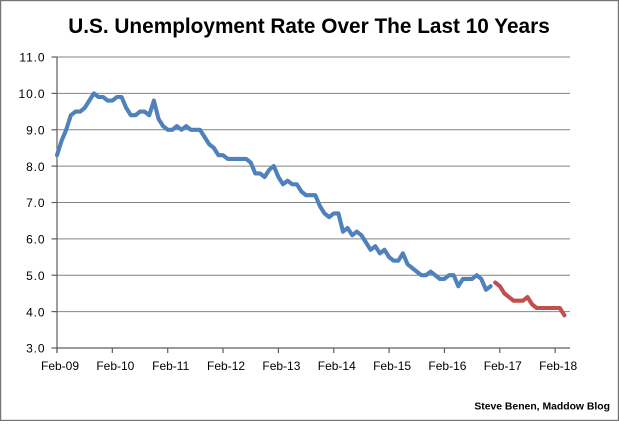 The width and height of the screenshot is (619, 426). Describe the element at coordinates (392, 366) in the screenshot. I see `svg-text: Feb-15` at that location.